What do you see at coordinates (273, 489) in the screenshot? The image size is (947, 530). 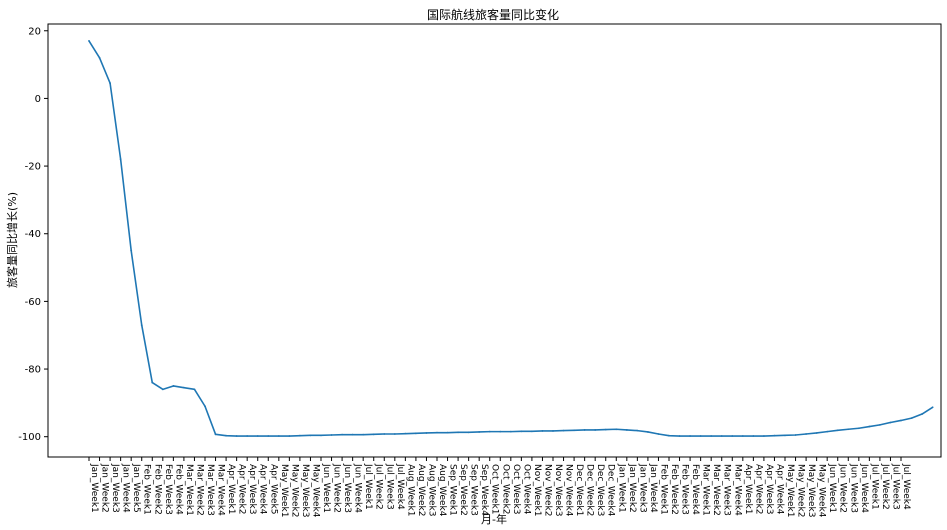 I see `x-tick-label: Apr_Week5` at bounding box center [273, 489].